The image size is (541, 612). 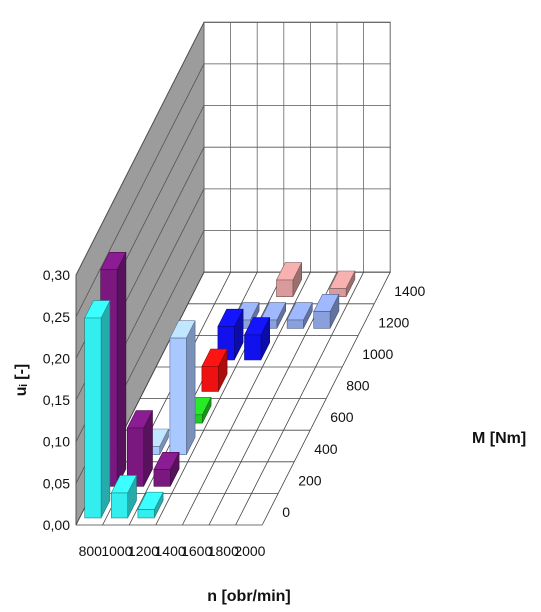 What do you see at coordinates (56, 358) in the screenshot?
I see `y-tick-label: 0,20` at bounding box center [56, 358].